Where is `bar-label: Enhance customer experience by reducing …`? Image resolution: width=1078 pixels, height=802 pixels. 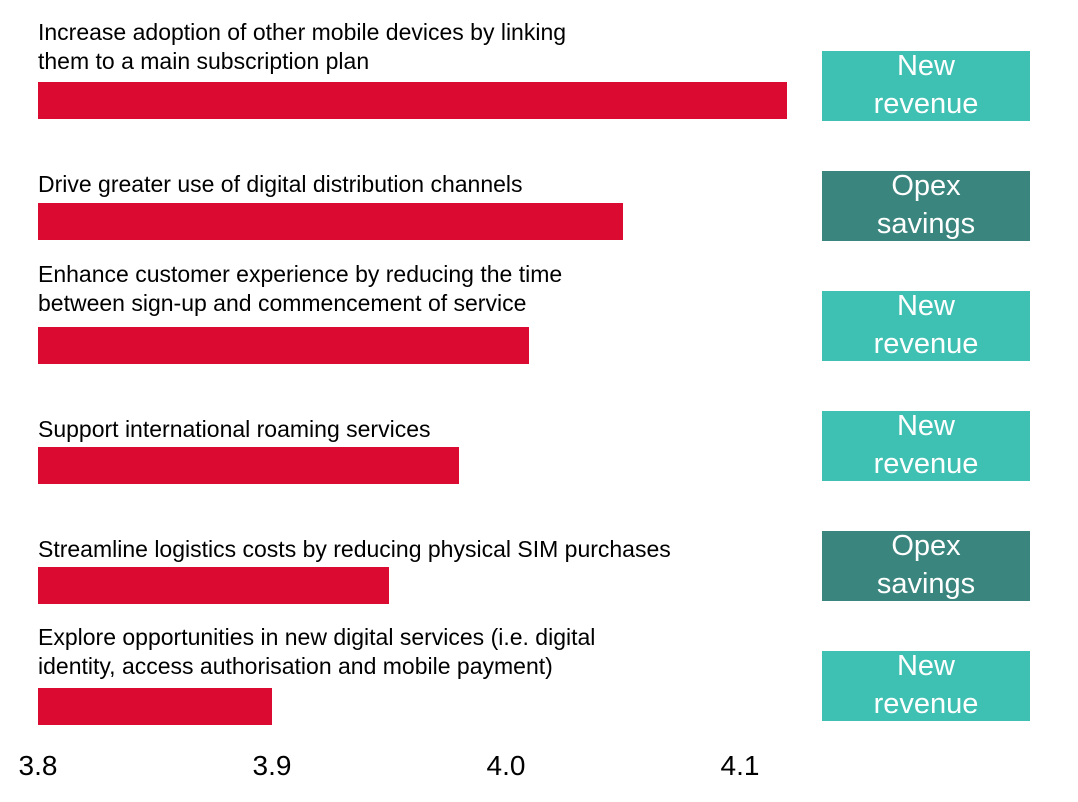
bar-label: Enhance customer experience by reducing … is located at coordinates (300, 288).